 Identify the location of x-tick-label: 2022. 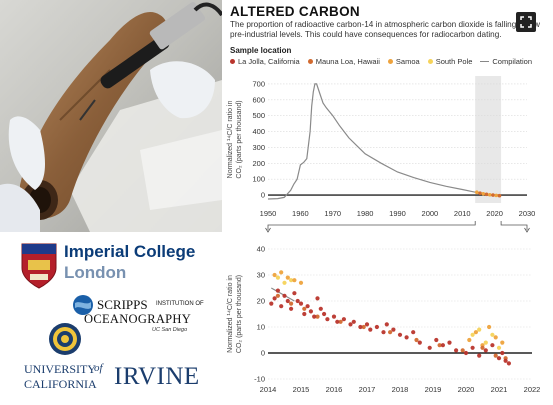
(532, 389).